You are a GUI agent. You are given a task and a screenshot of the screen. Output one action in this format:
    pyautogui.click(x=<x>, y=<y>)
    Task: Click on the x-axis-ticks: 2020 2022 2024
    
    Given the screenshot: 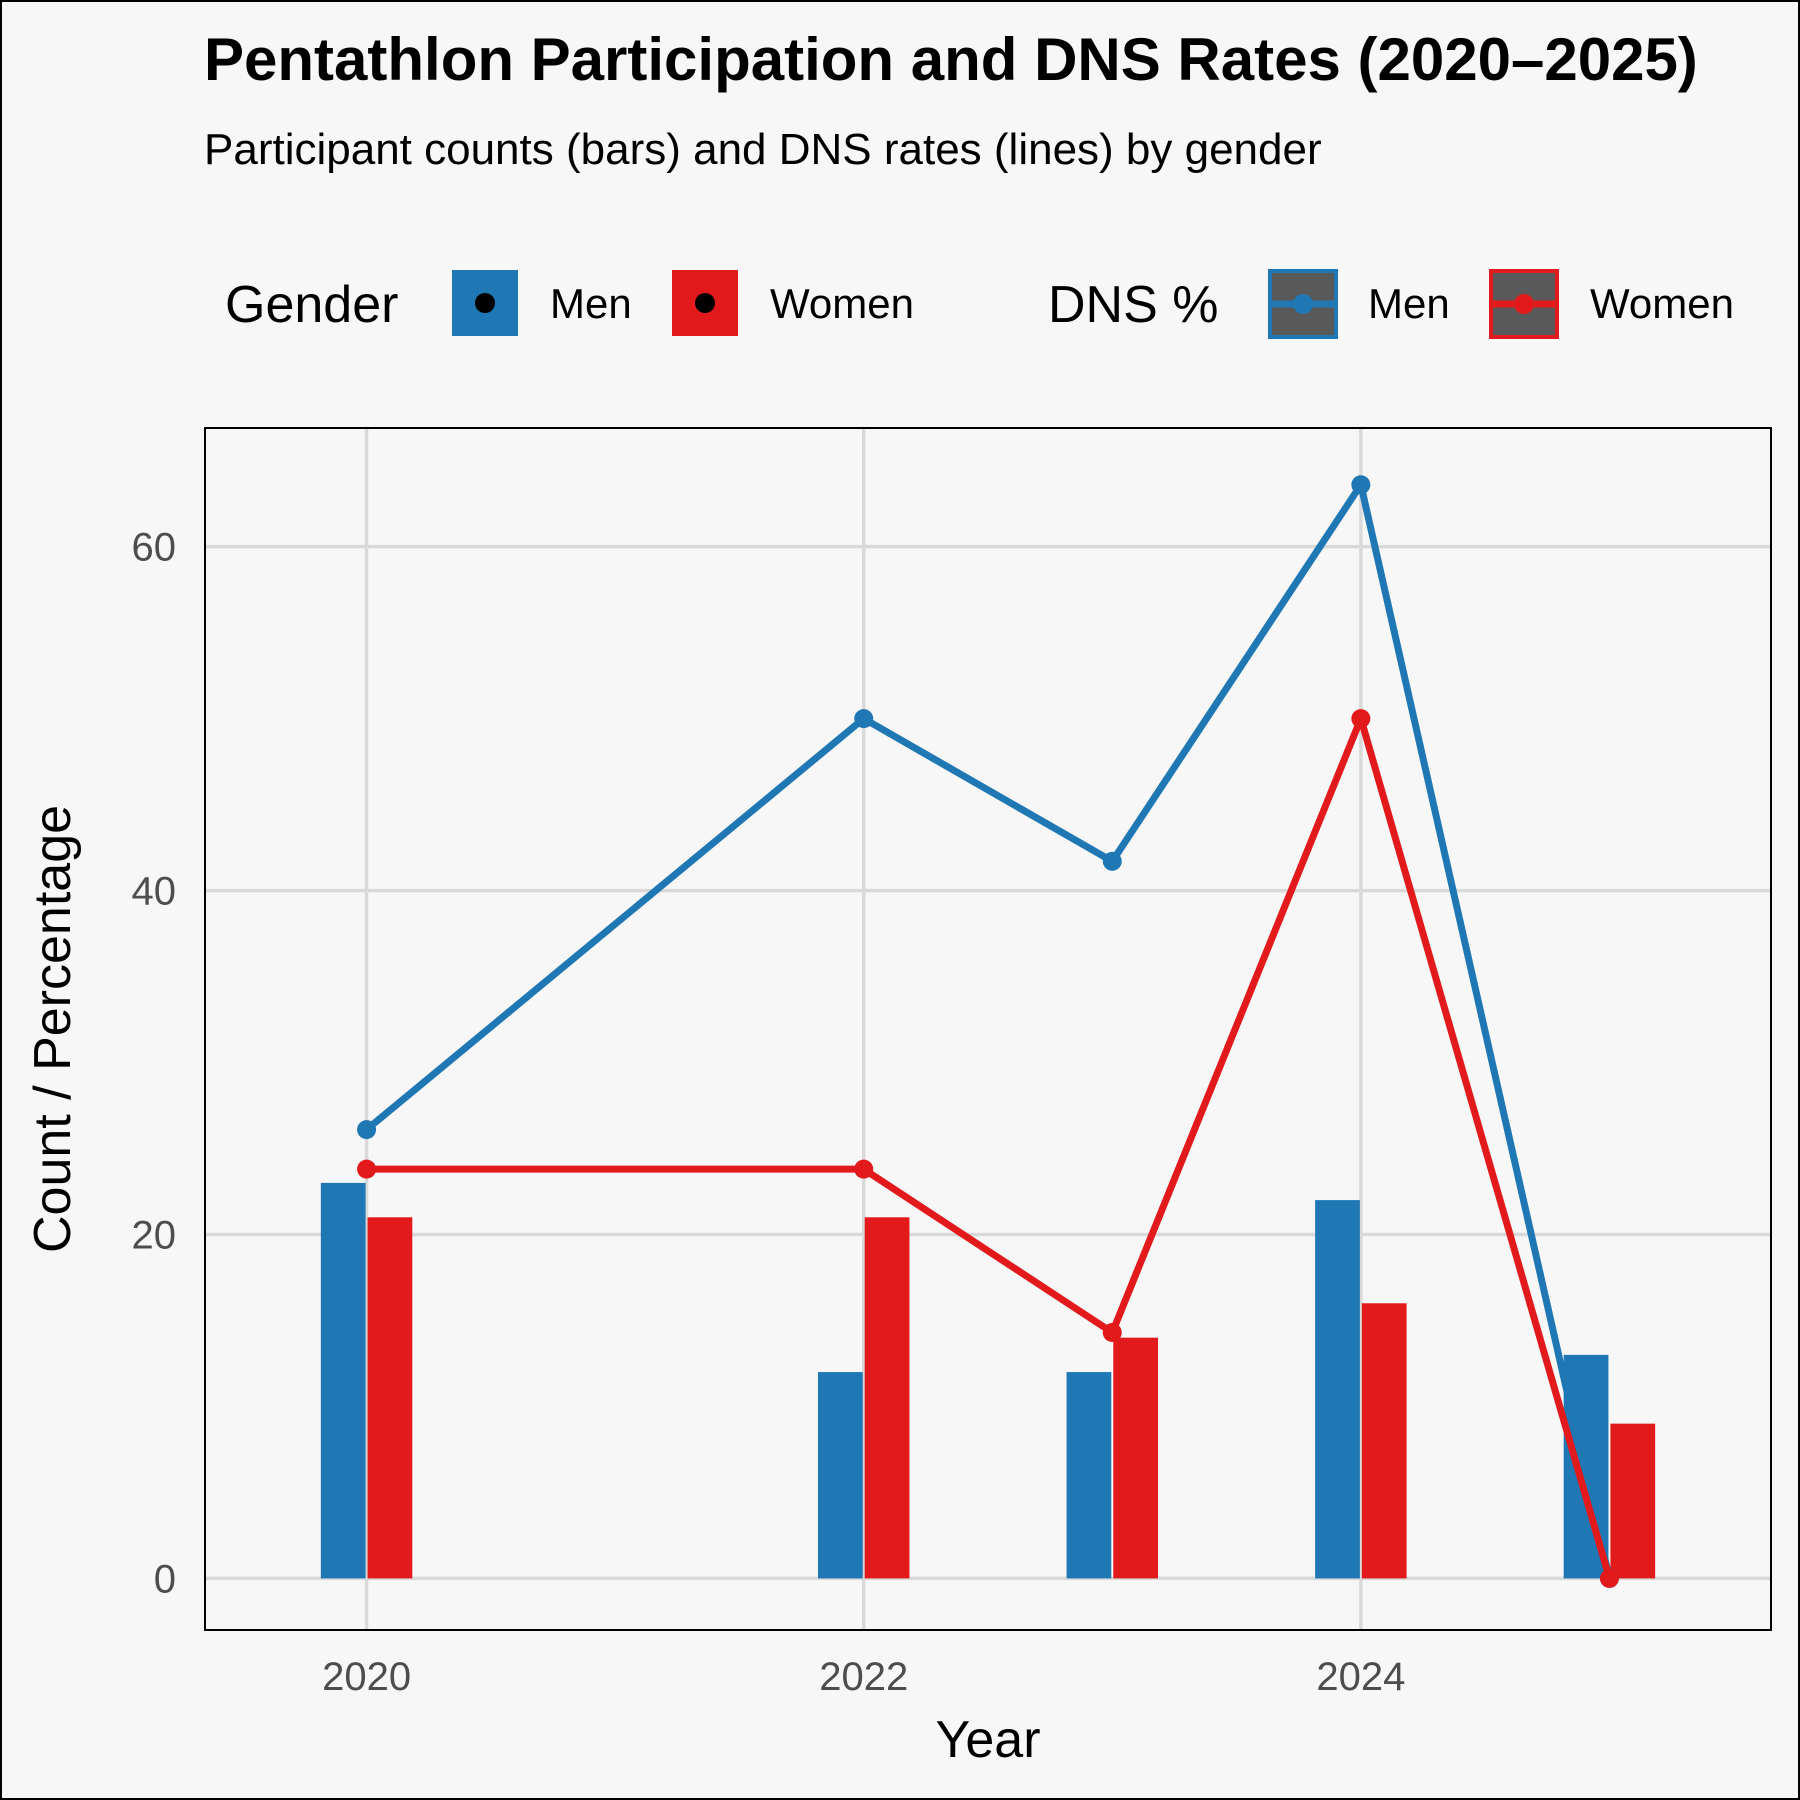 What is the action you would take?
    pyautogui.click(x=863, y=1677)
    